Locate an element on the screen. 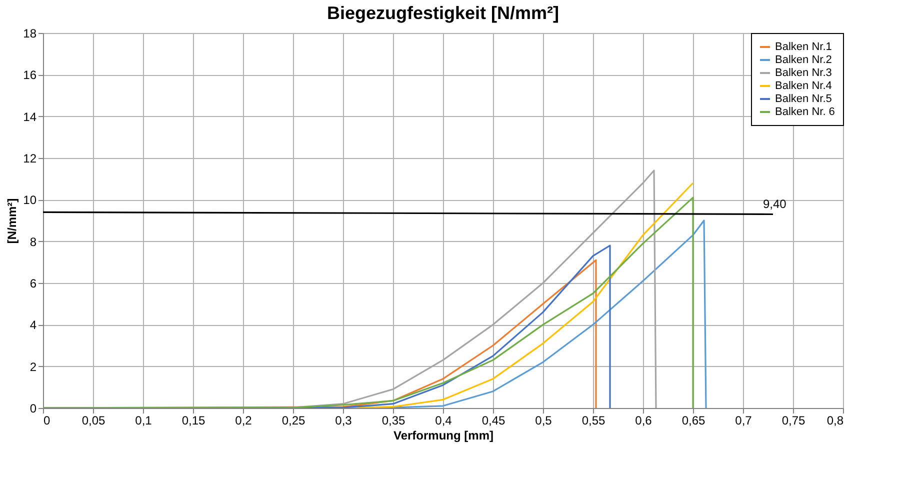 This screenshot has width=899, height=488. x-tick-label: 0,55 is located at coordinates (594, 421).